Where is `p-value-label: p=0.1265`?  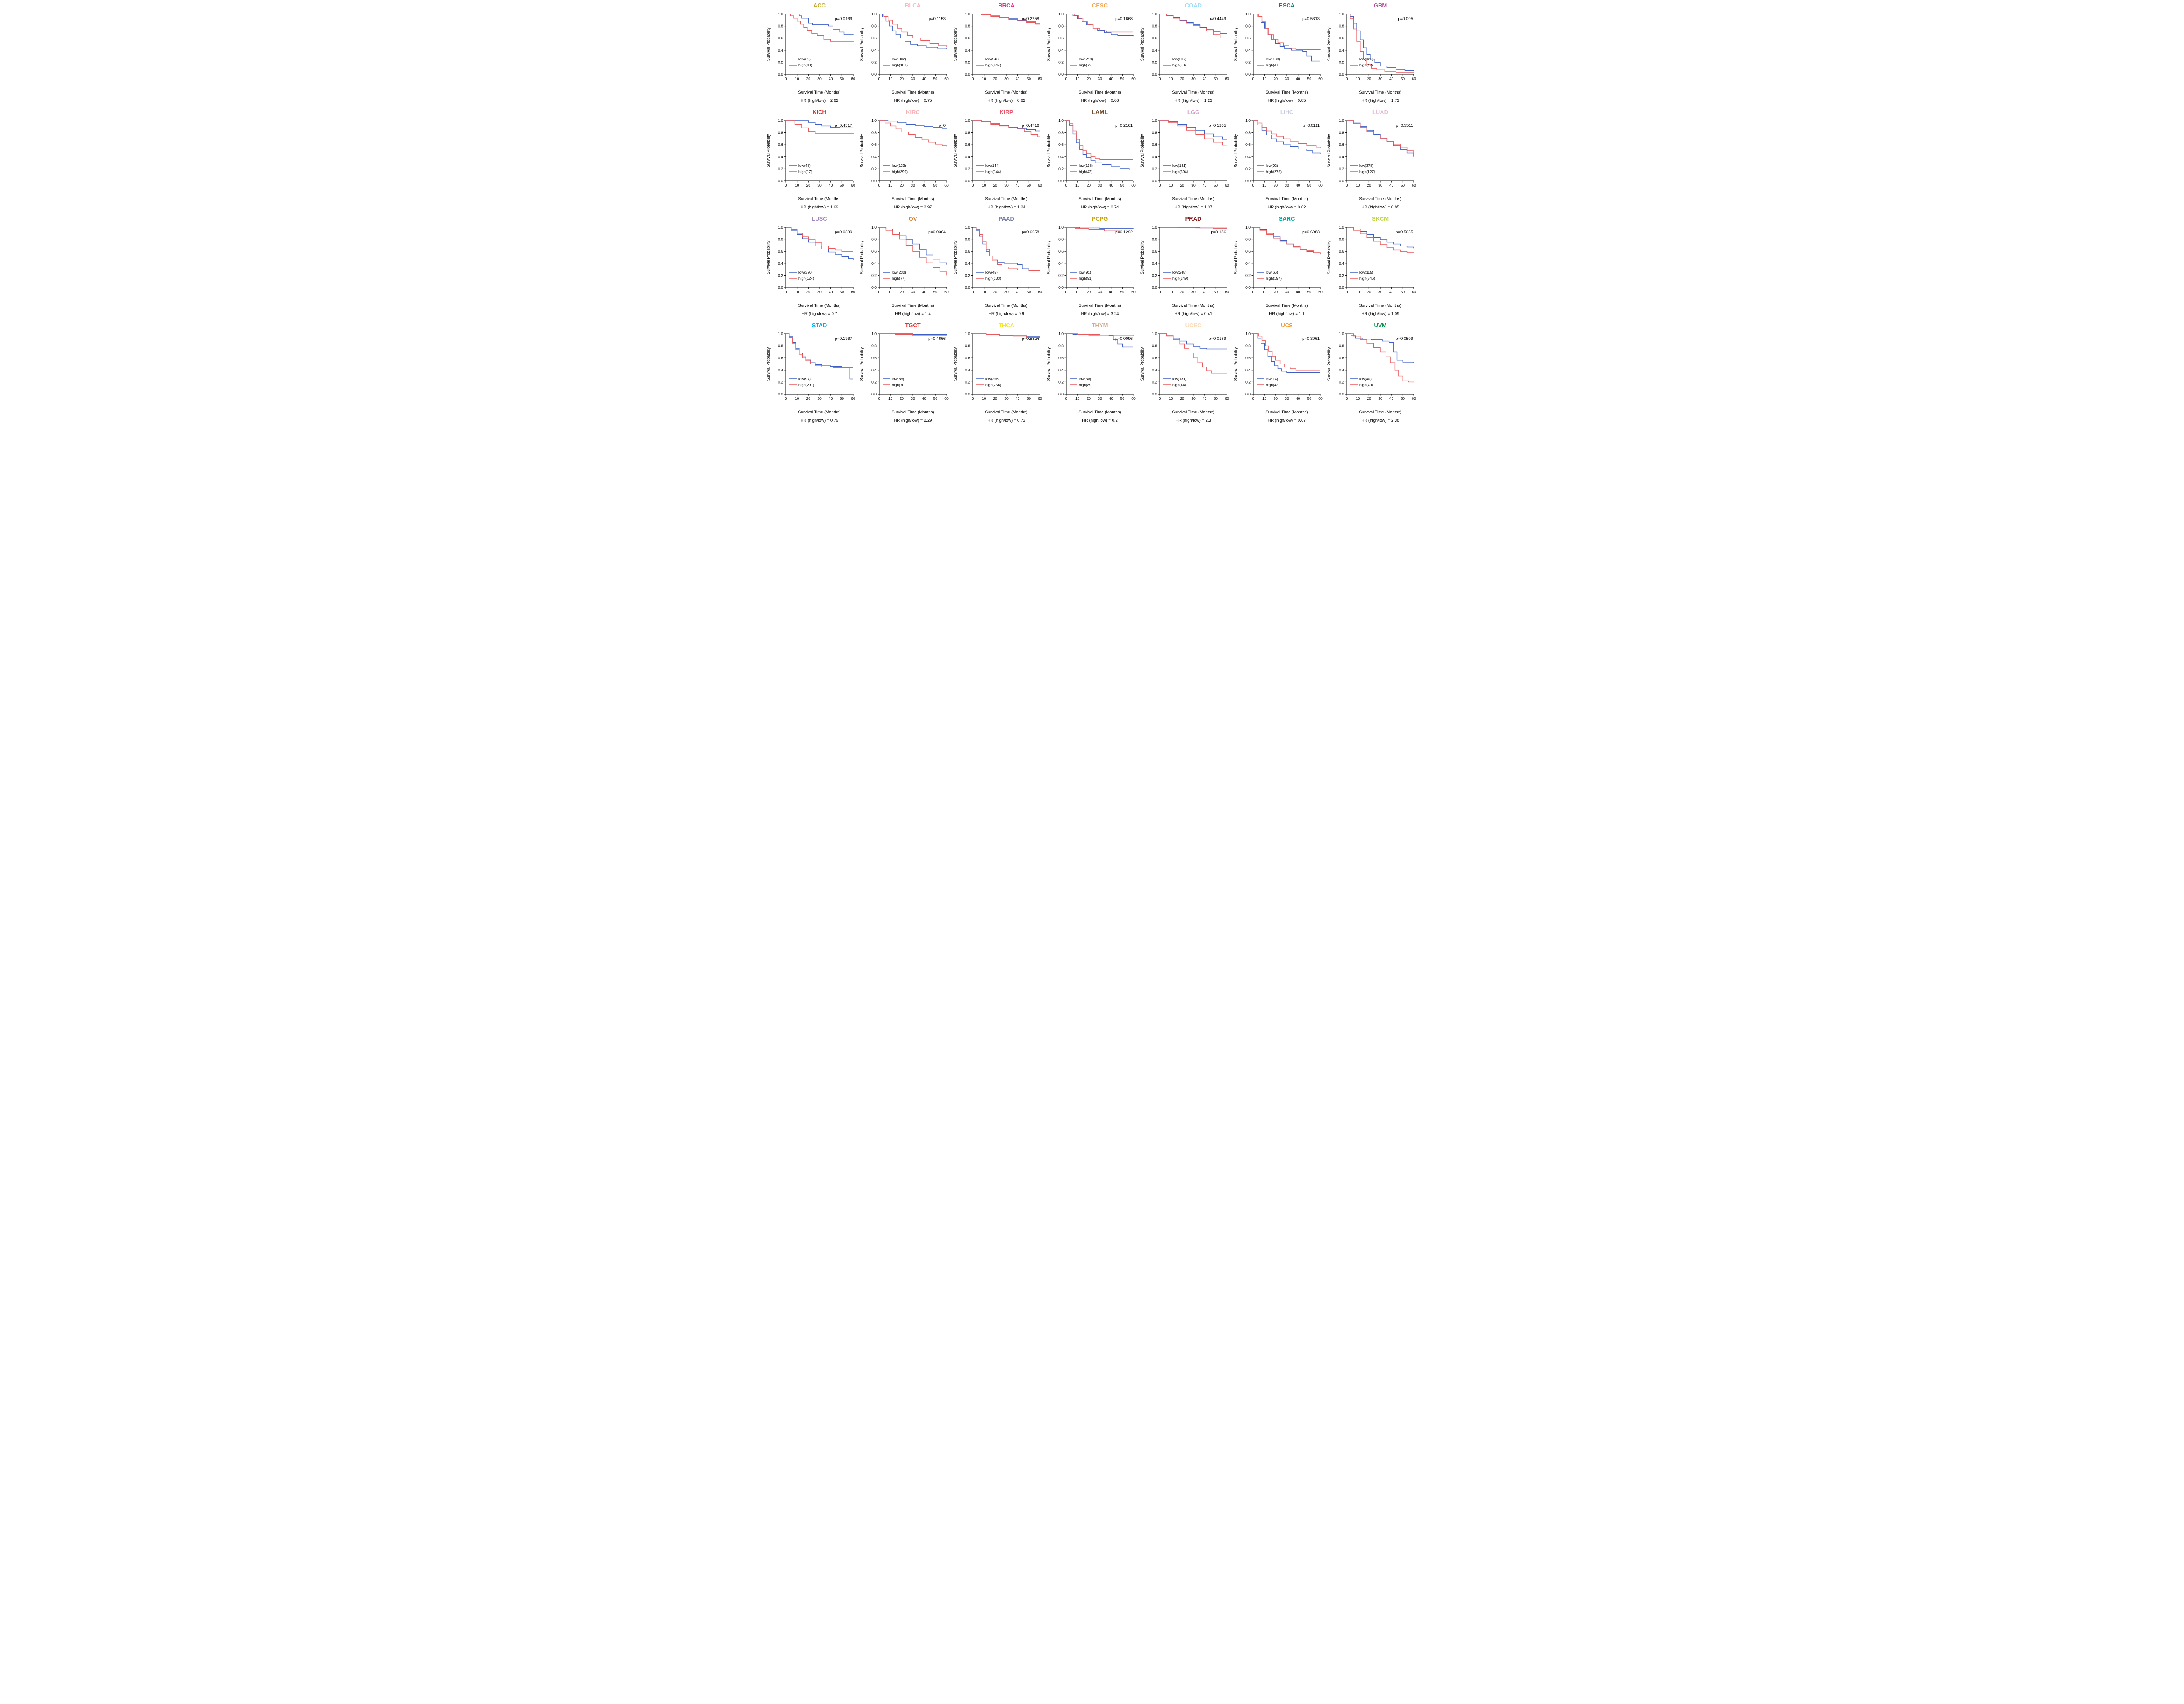
p-value-label: p=0.1265 is located at coordinates (1217, 125).